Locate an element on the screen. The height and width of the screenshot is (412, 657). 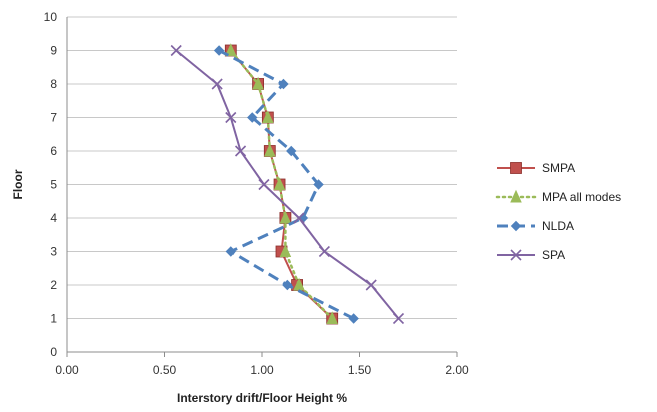
x-tick-label: 0.00 is located at coordinates (67, 370).